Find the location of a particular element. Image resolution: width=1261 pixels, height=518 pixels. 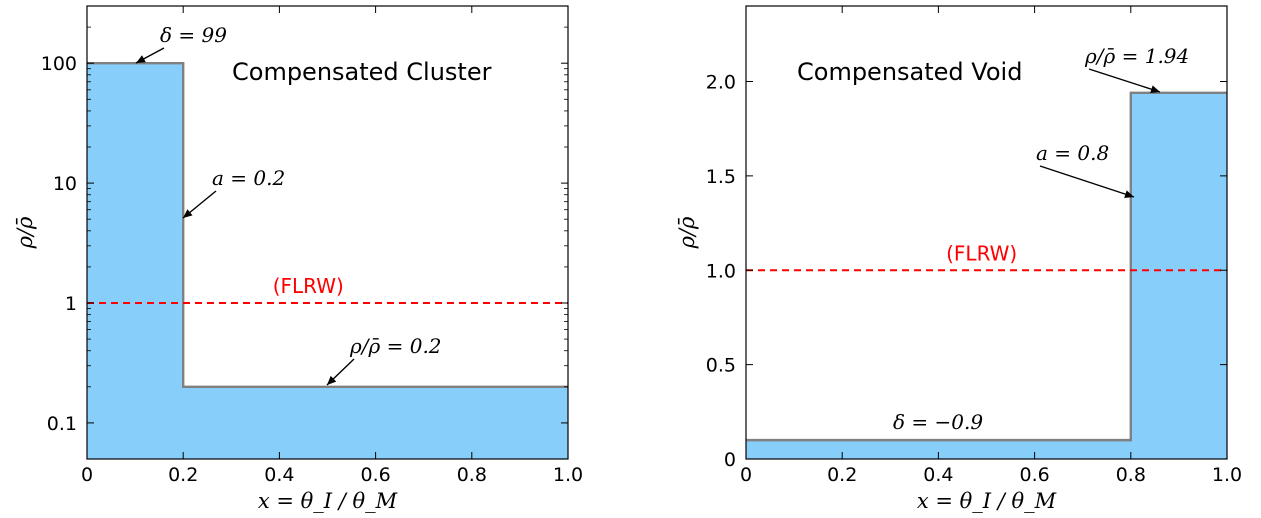

annotation-label: ρ/ρ̄ = 1.94 is located at coordinates (1136, 56).